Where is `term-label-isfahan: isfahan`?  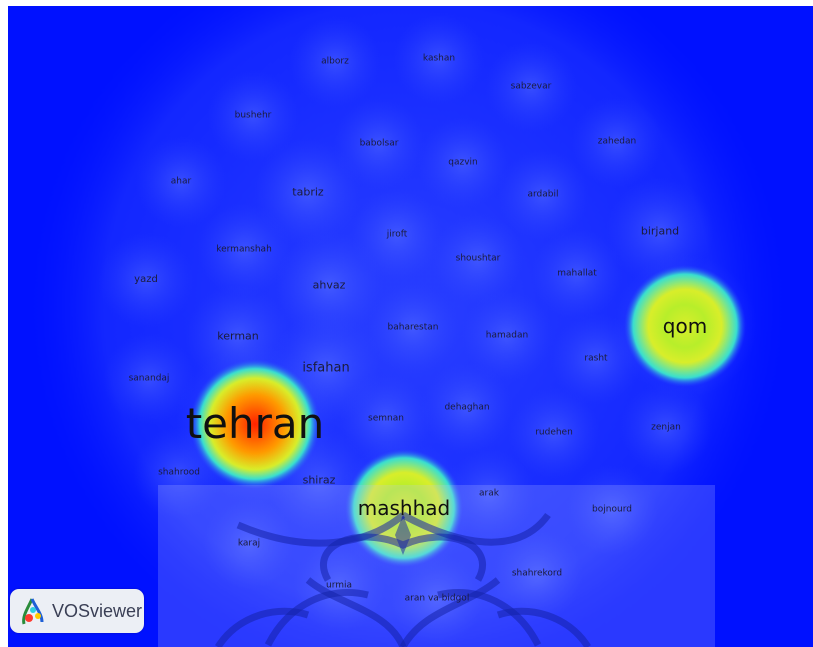
term-label-isfahan: isfahan is located at coordinates (326, 368).